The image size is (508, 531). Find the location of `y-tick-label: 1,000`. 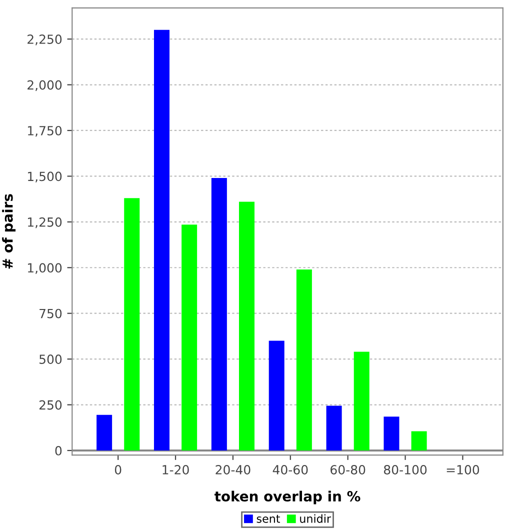

y-tick-label: 1,000 is located at coordinates (45, 268).